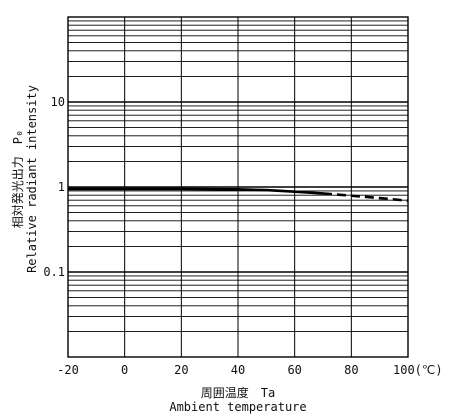  Describe the element at coordinates (18, 179) in the screenshot. I see `y-axis-title-jp: 相対発光出力 P₀` at that location.